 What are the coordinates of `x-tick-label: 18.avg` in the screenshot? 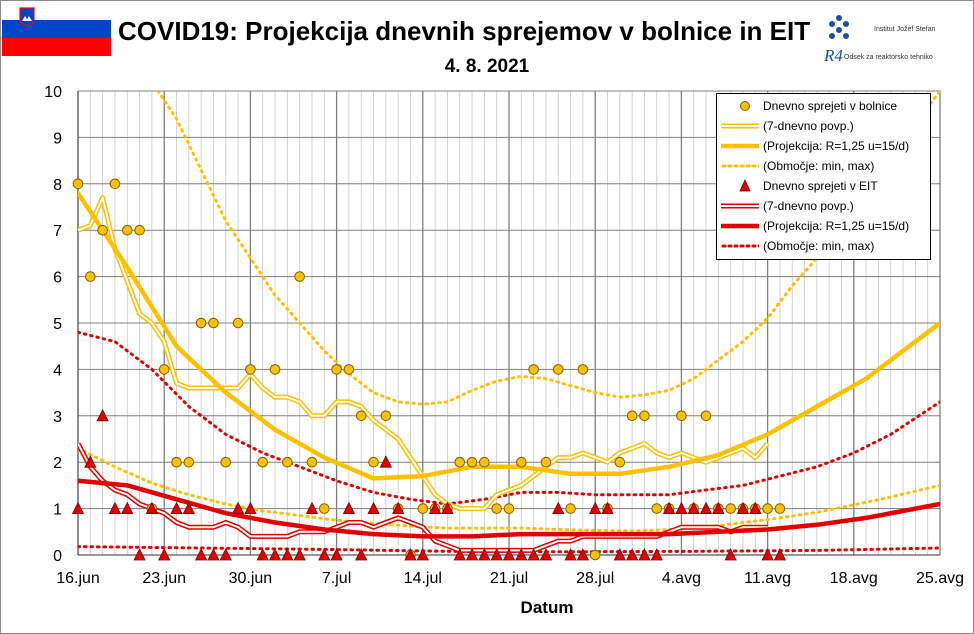 It's located at (854, 578).